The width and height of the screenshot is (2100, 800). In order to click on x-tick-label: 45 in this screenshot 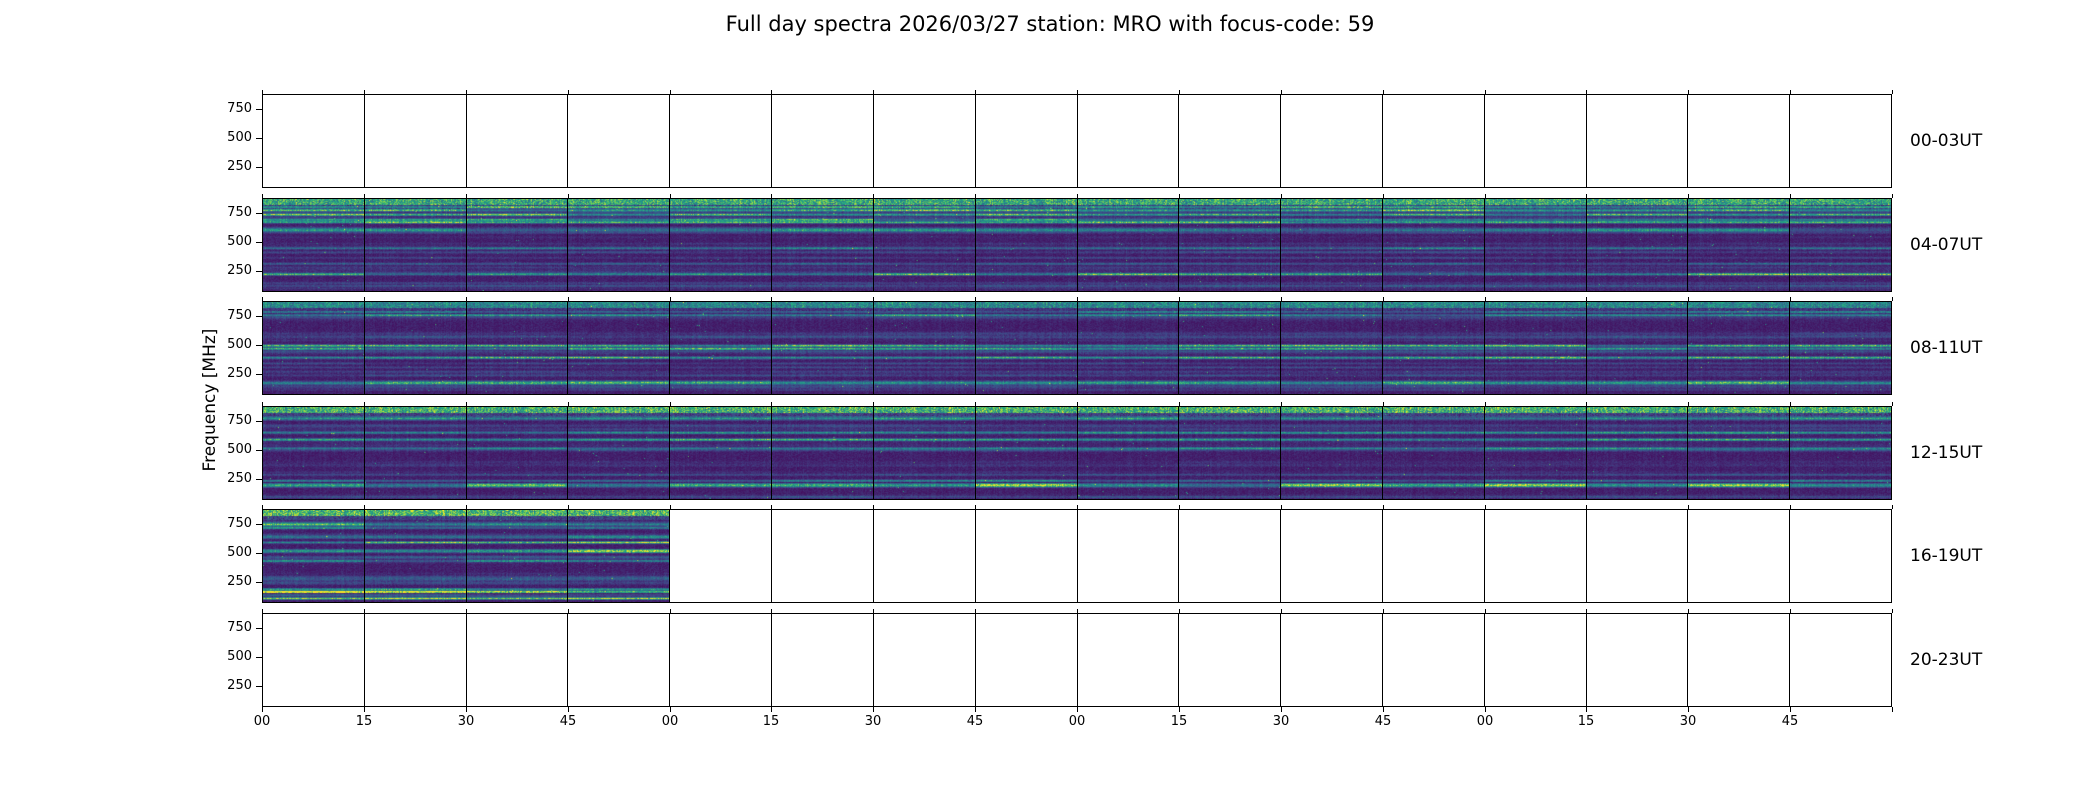, I will do `click(1383, 721)`.